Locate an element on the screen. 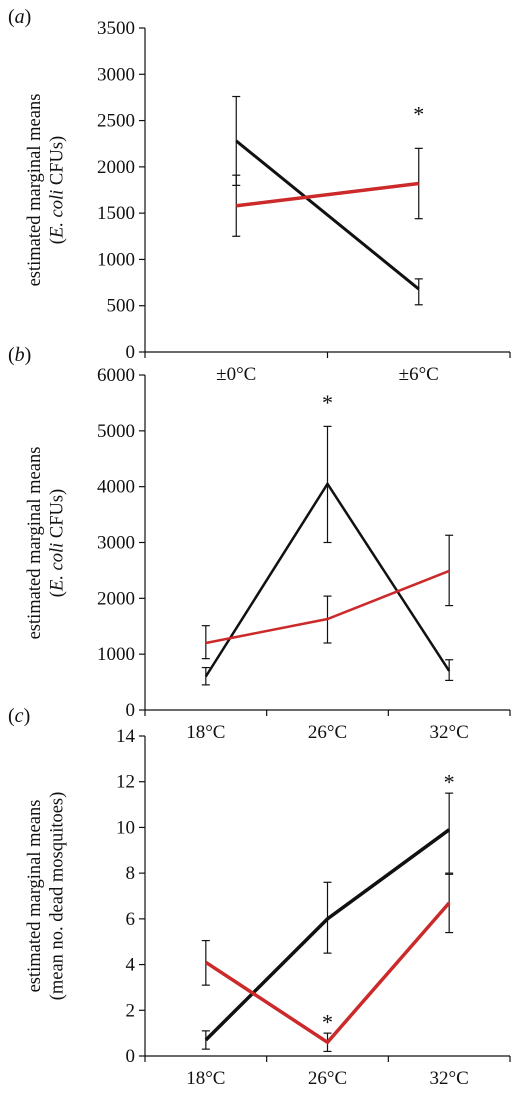  panel-label: (b) is located at coordinates (19, 355).